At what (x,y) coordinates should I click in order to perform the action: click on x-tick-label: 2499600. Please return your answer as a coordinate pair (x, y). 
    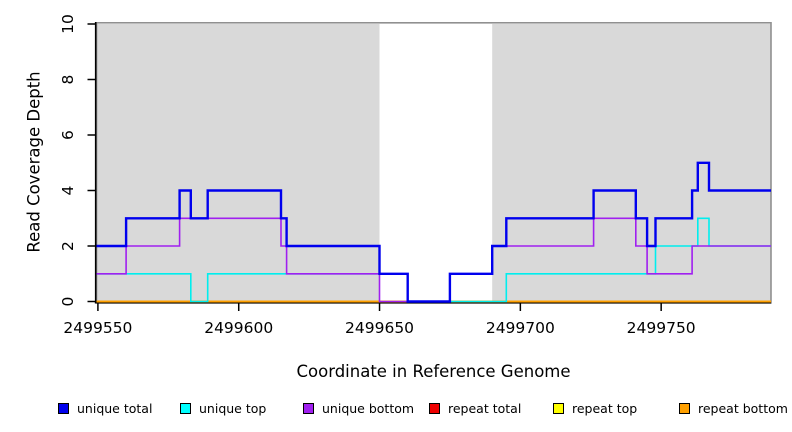
    Looking at the image, I should click on (238, 328).